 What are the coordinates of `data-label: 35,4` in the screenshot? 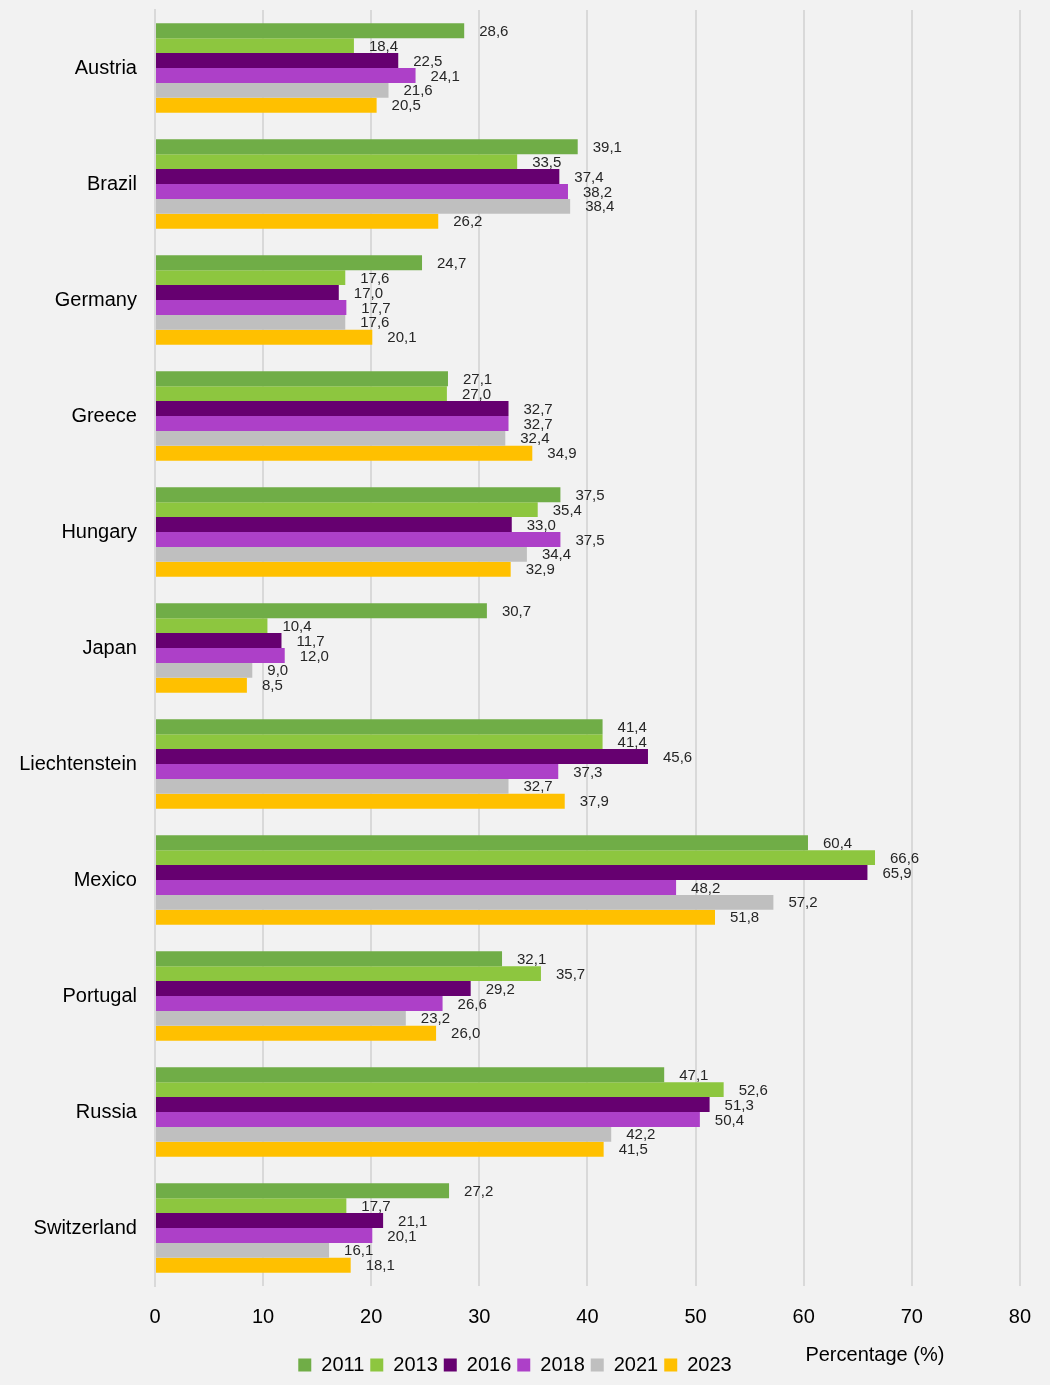 It's located at (567, 509).